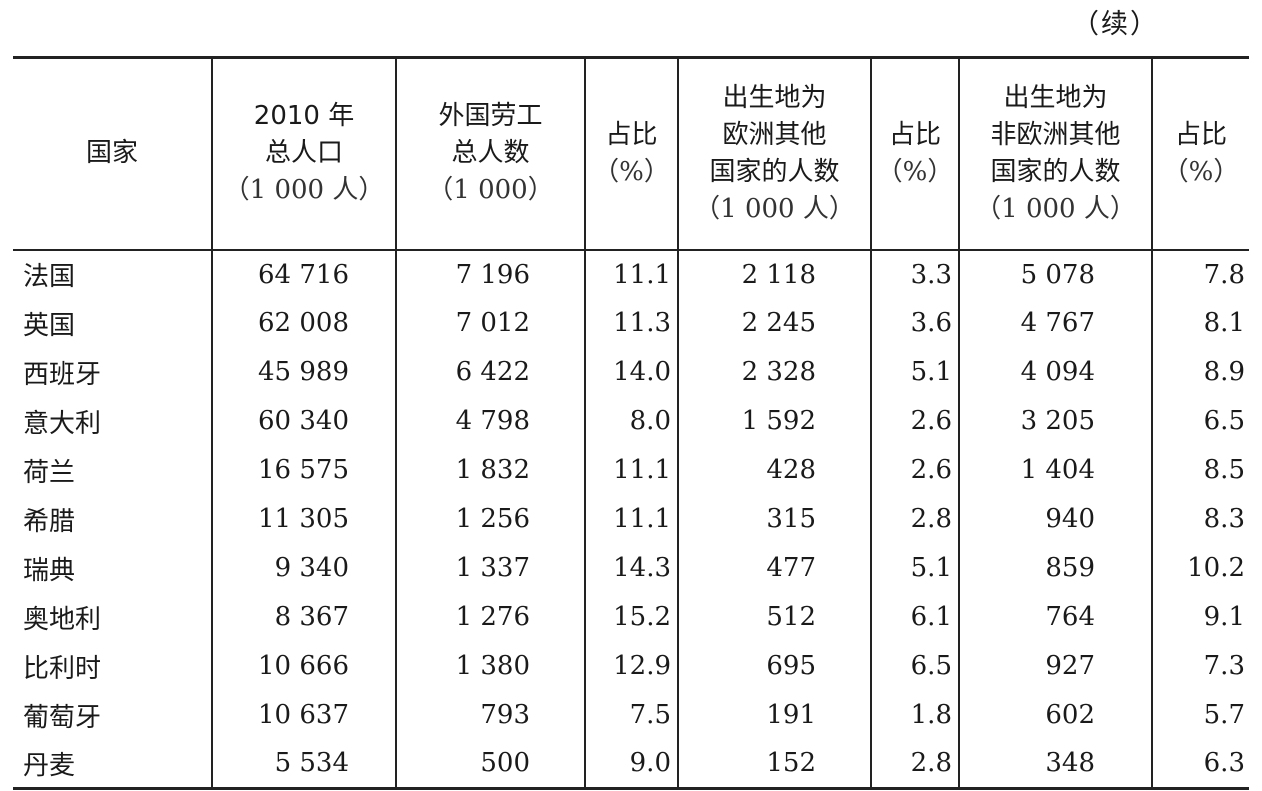 This screenshot has width=1262, height=791. I want to click on value-cell: 5.7, so click(1200, 715).